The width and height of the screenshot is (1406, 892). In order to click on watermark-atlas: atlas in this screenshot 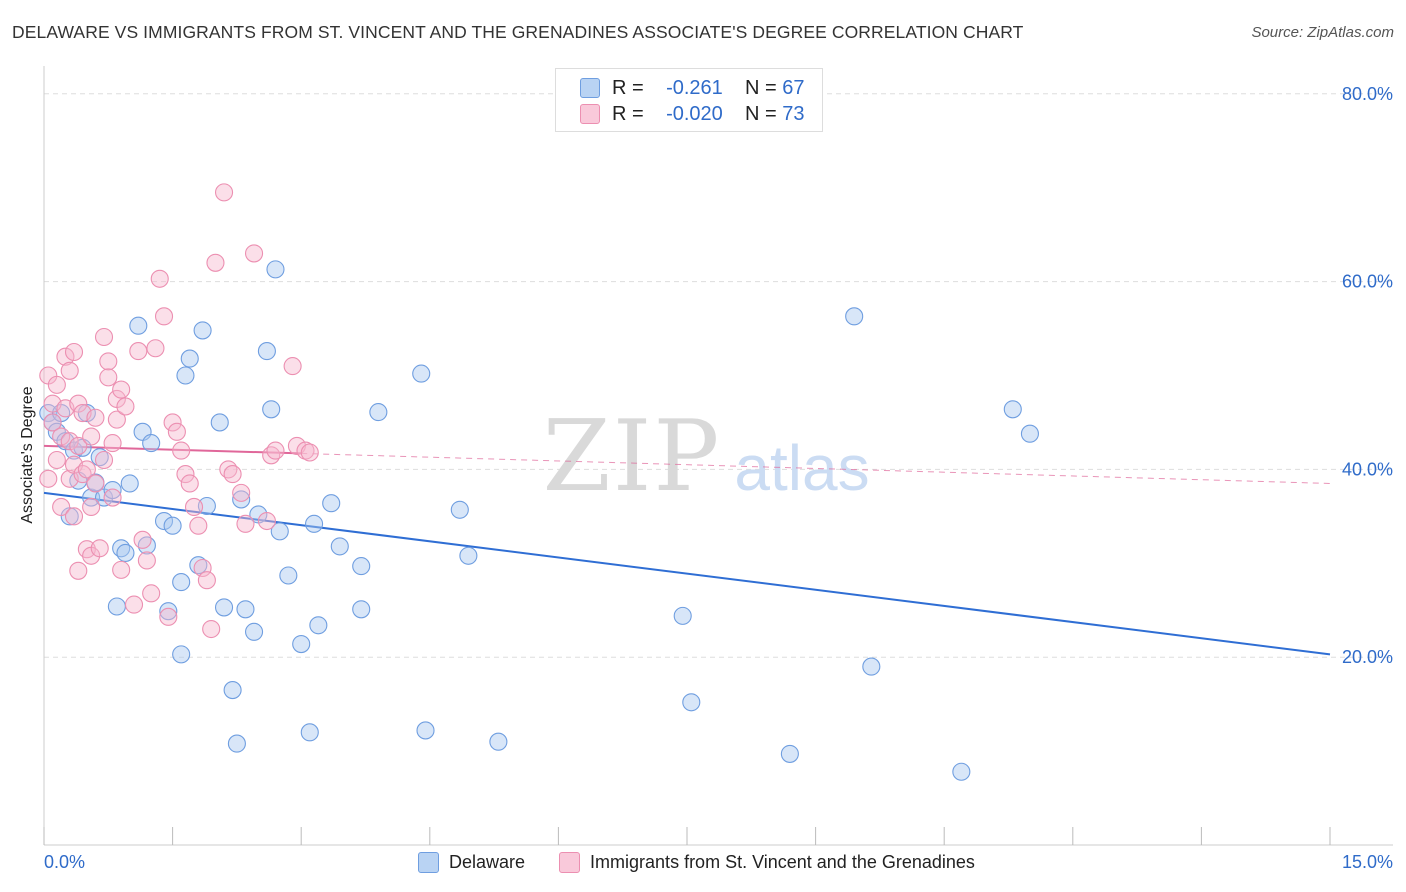, I will do `click(801, 468)`.